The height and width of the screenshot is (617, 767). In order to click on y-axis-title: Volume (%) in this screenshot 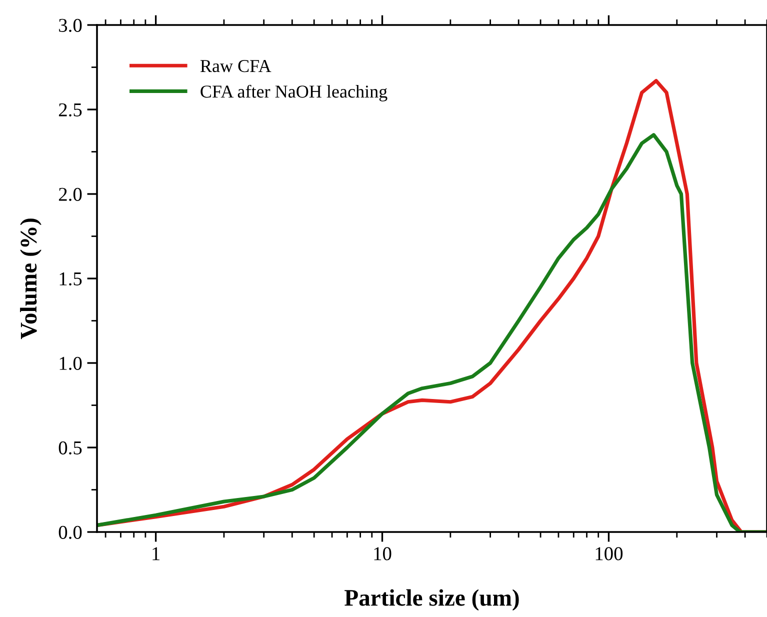, I will do `click(31, 279)`.